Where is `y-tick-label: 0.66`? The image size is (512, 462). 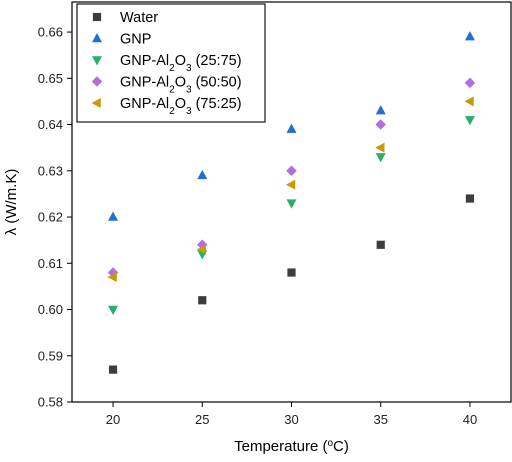
y-tick-label: 0.66 is located at coordinates (50, 32).